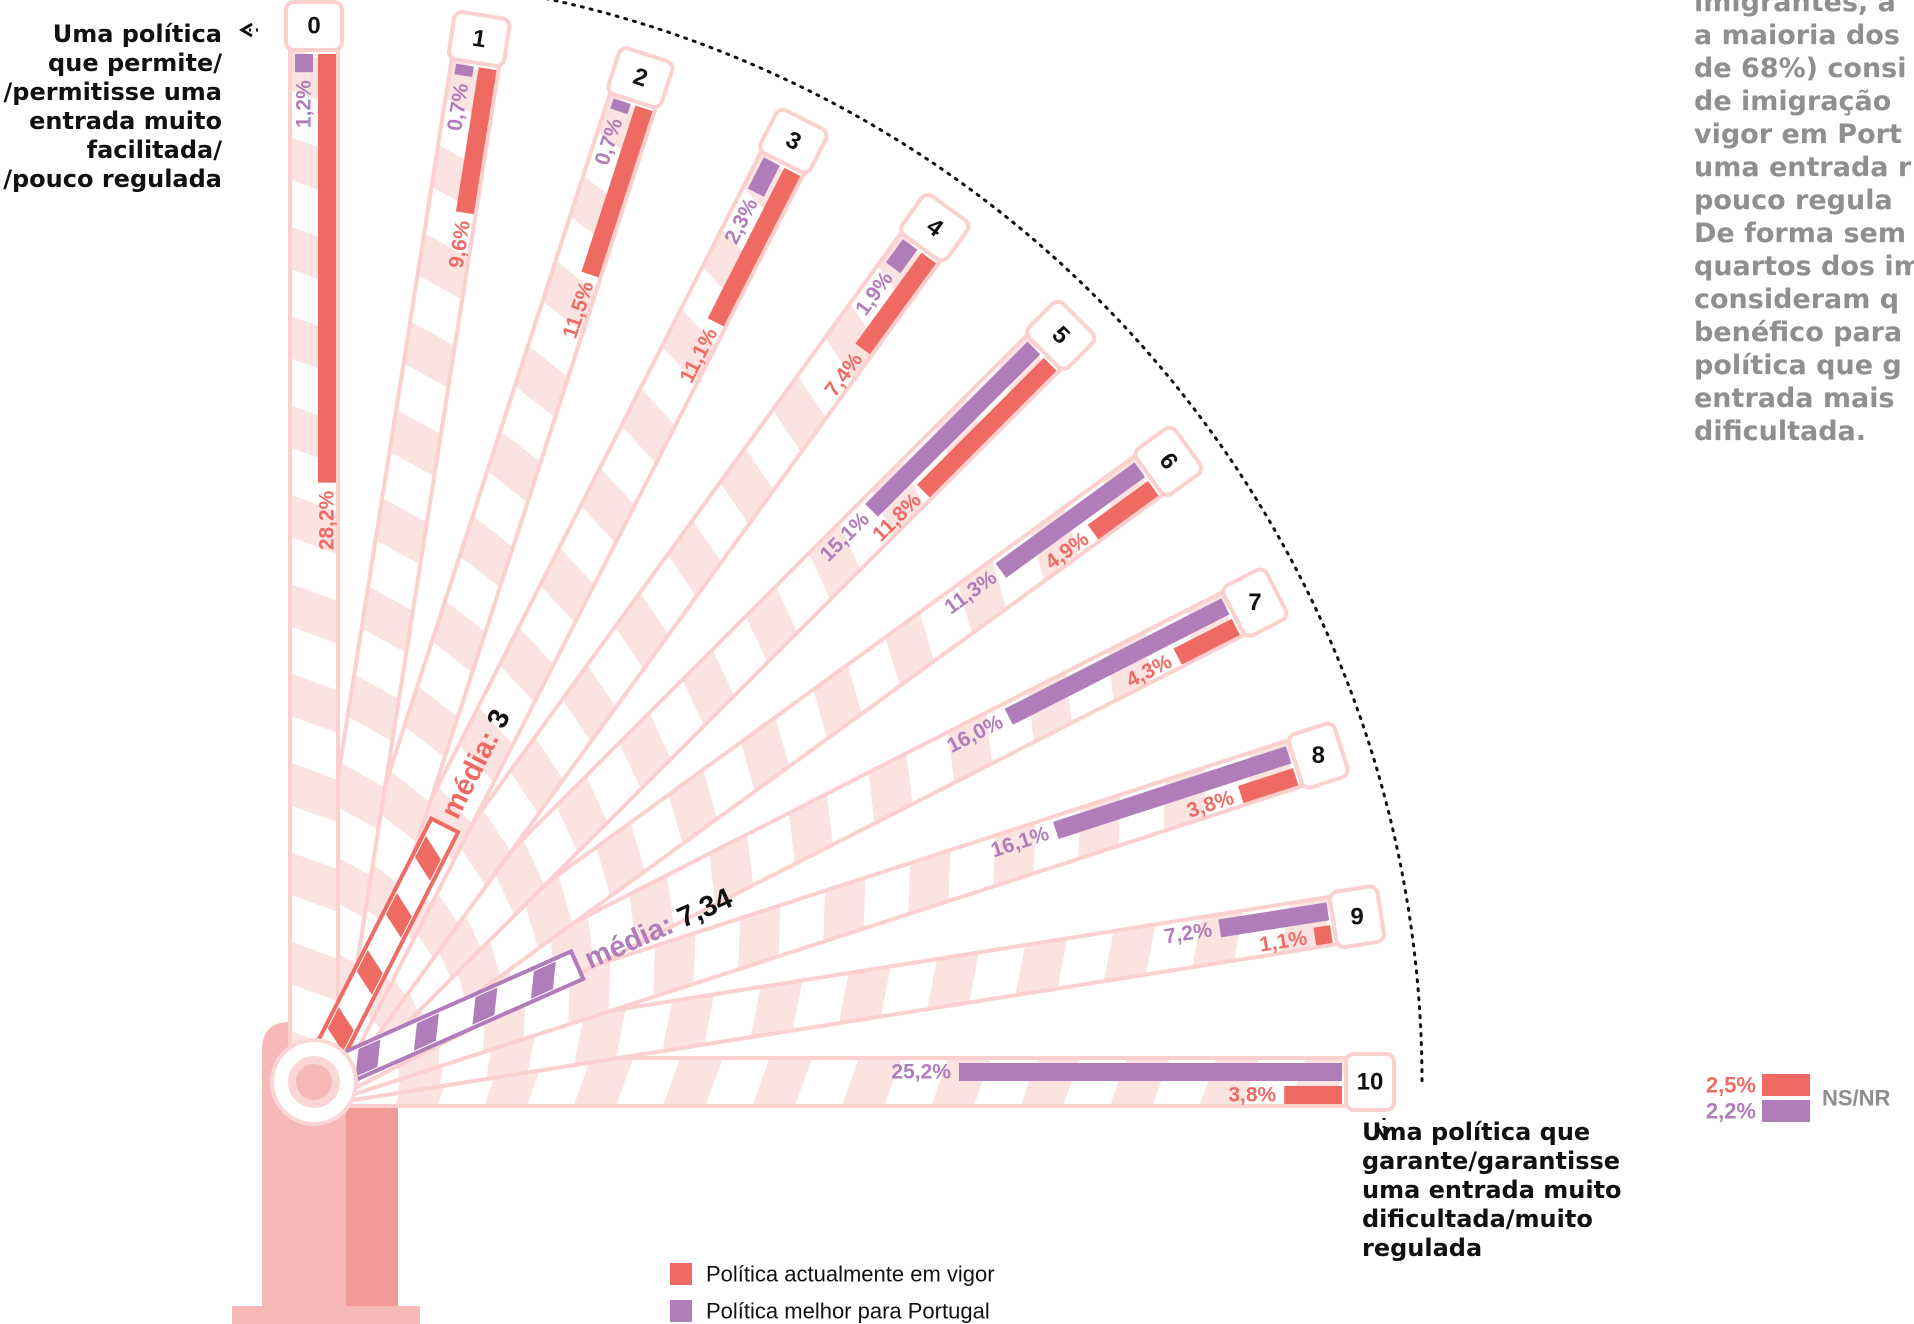 The height and width of the screenshot is (1324, 1914). What do you see at coordinates (314, 1082) in the screenshot?
I see `barrier-pivot-icon` at bounding box center [314, 1082].